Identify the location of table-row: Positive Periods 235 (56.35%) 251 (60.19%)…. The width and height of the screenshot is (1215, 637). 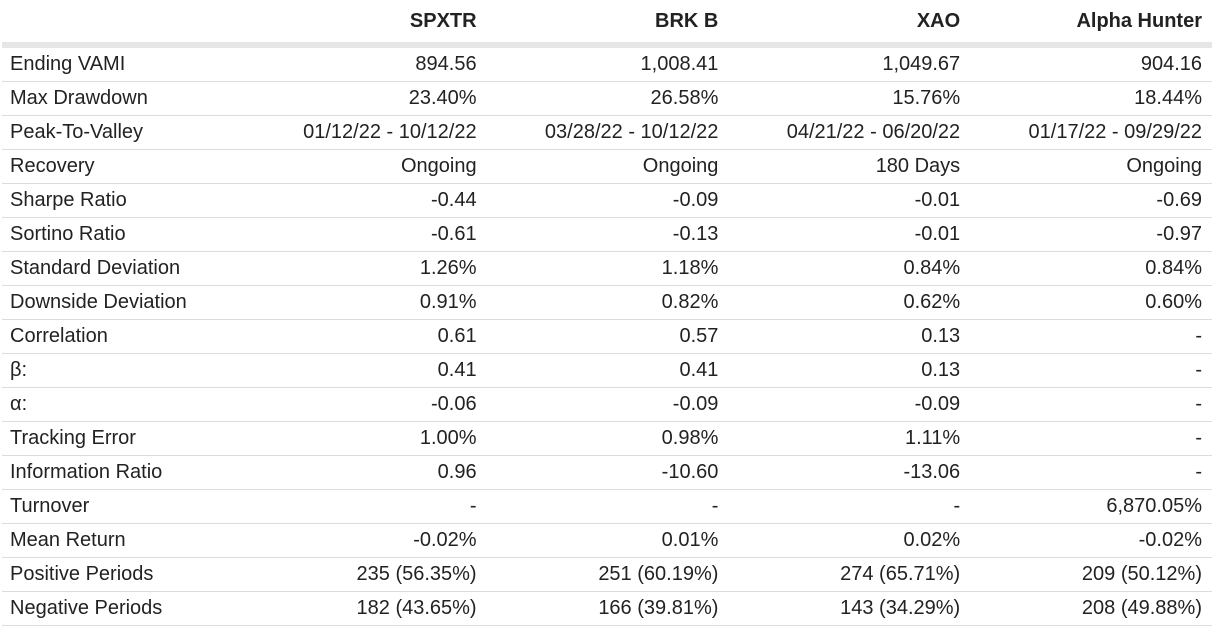
(607, 574).